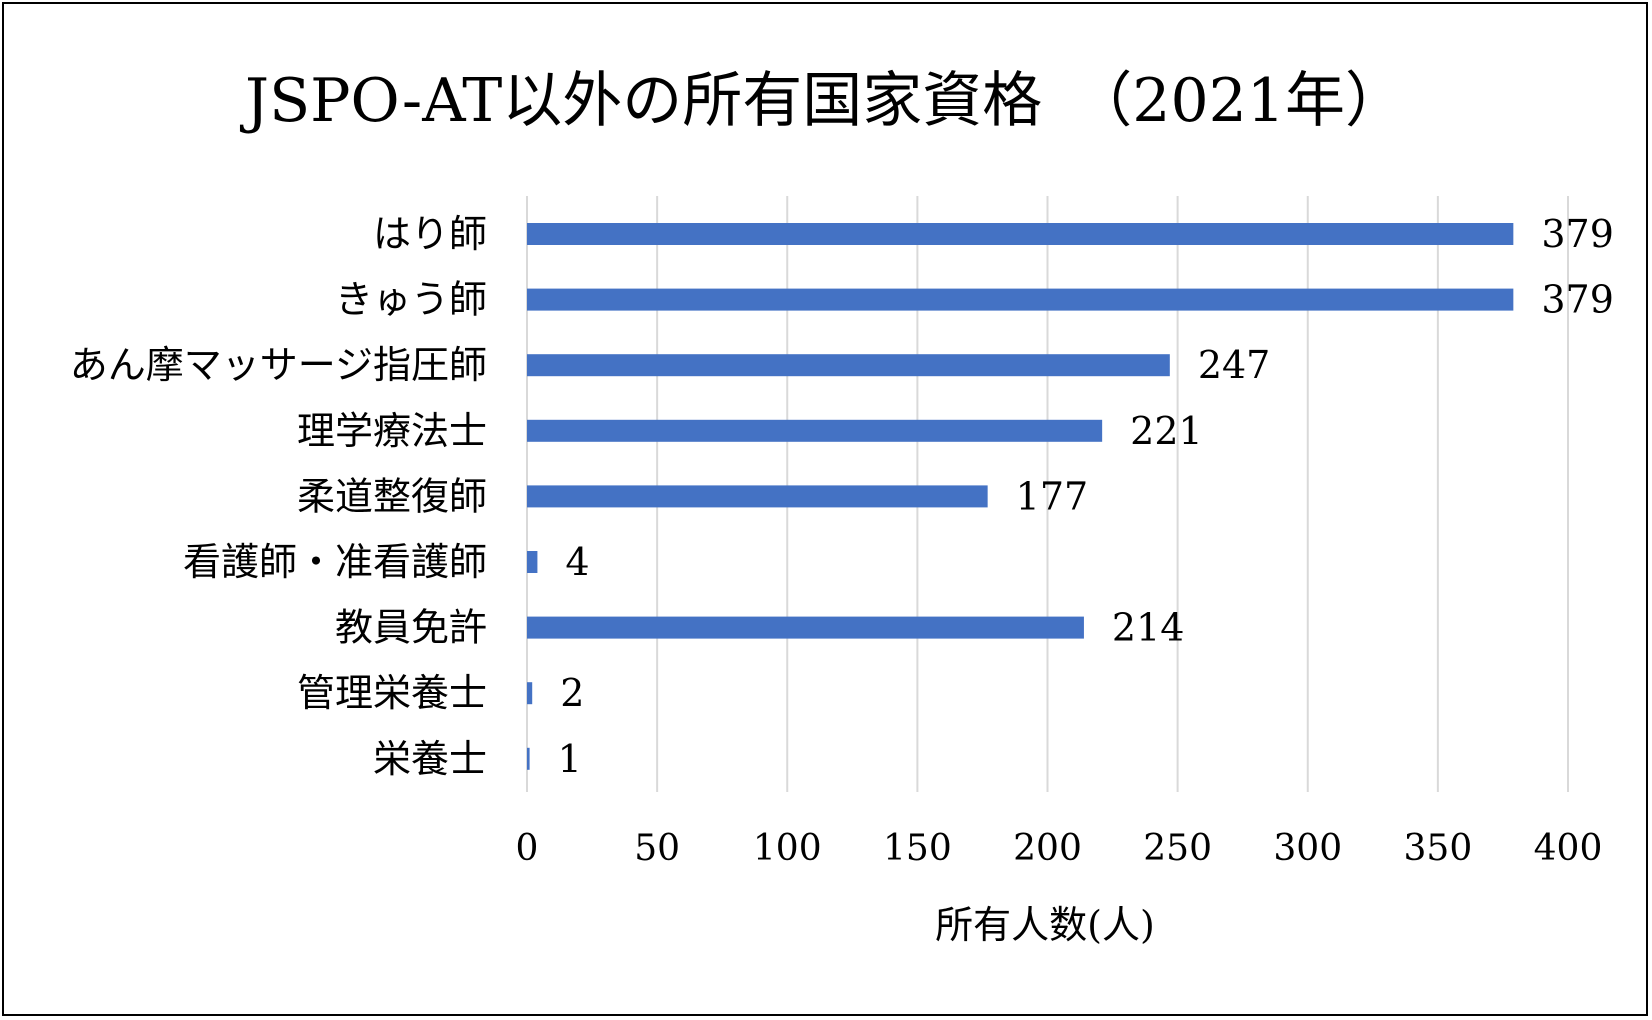 This screenshot has width=1652, height=1020. What do you see at coordinates (657, 848) in the screenshot?
I see `x-tick-label: 50` at bounding box center [657, 848].